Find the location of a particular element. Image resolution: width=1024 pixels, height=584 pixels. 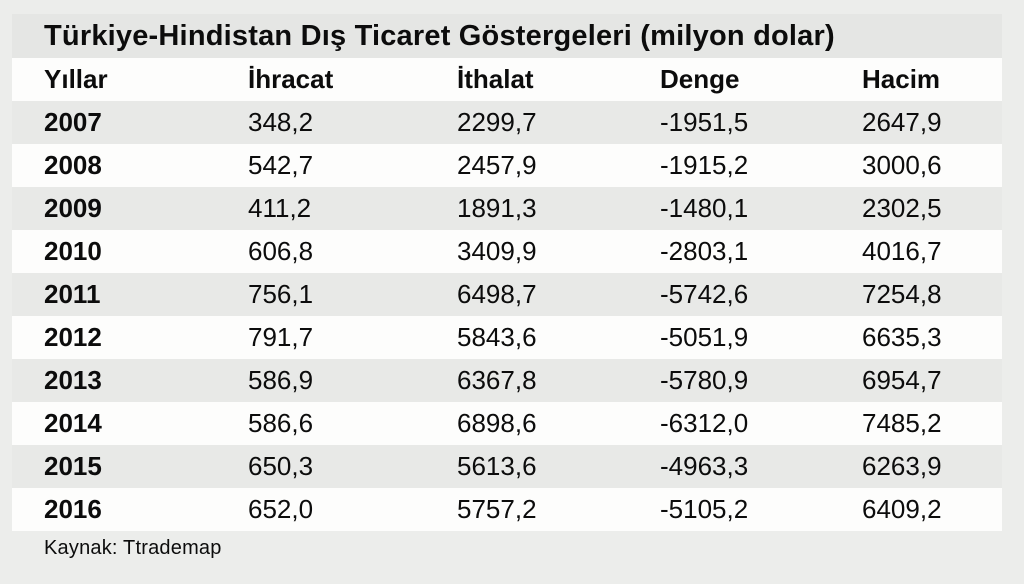

hacim-cell: 7485,2 is located at coordinates (902, 423).